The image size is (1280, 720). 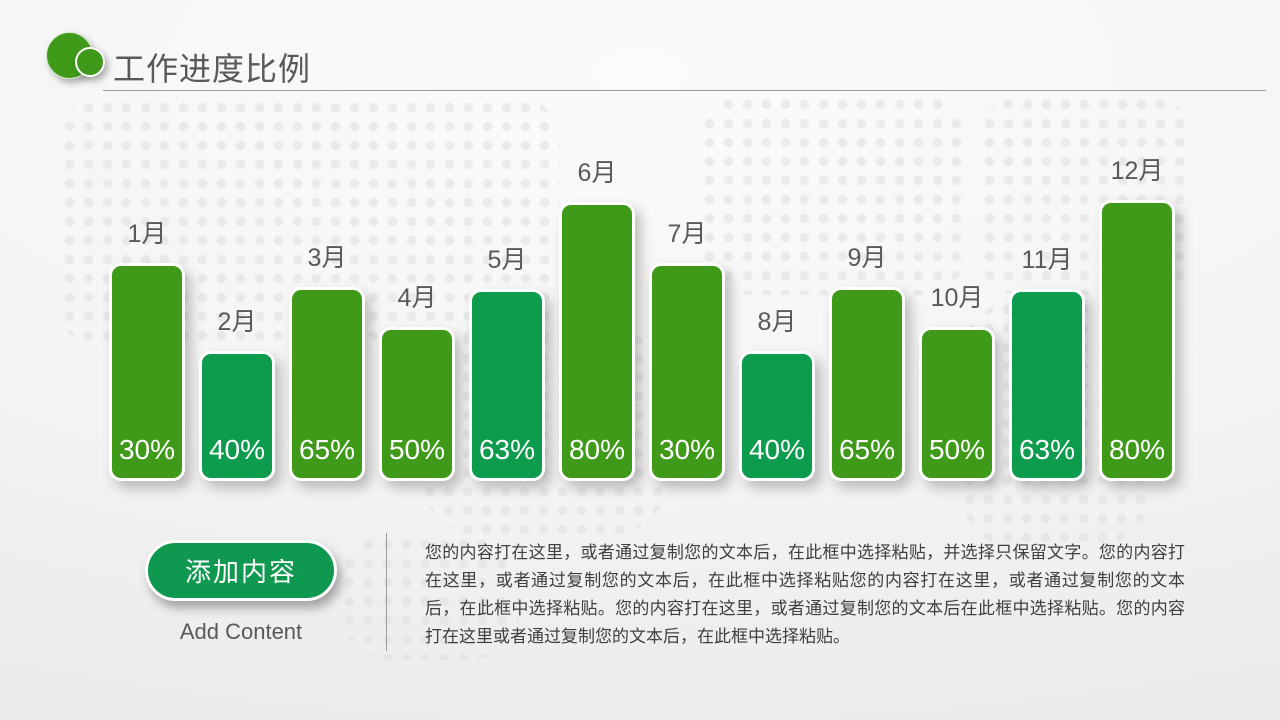 I want to click on chart-column: 7月 30%, so click(x=687, y=288).